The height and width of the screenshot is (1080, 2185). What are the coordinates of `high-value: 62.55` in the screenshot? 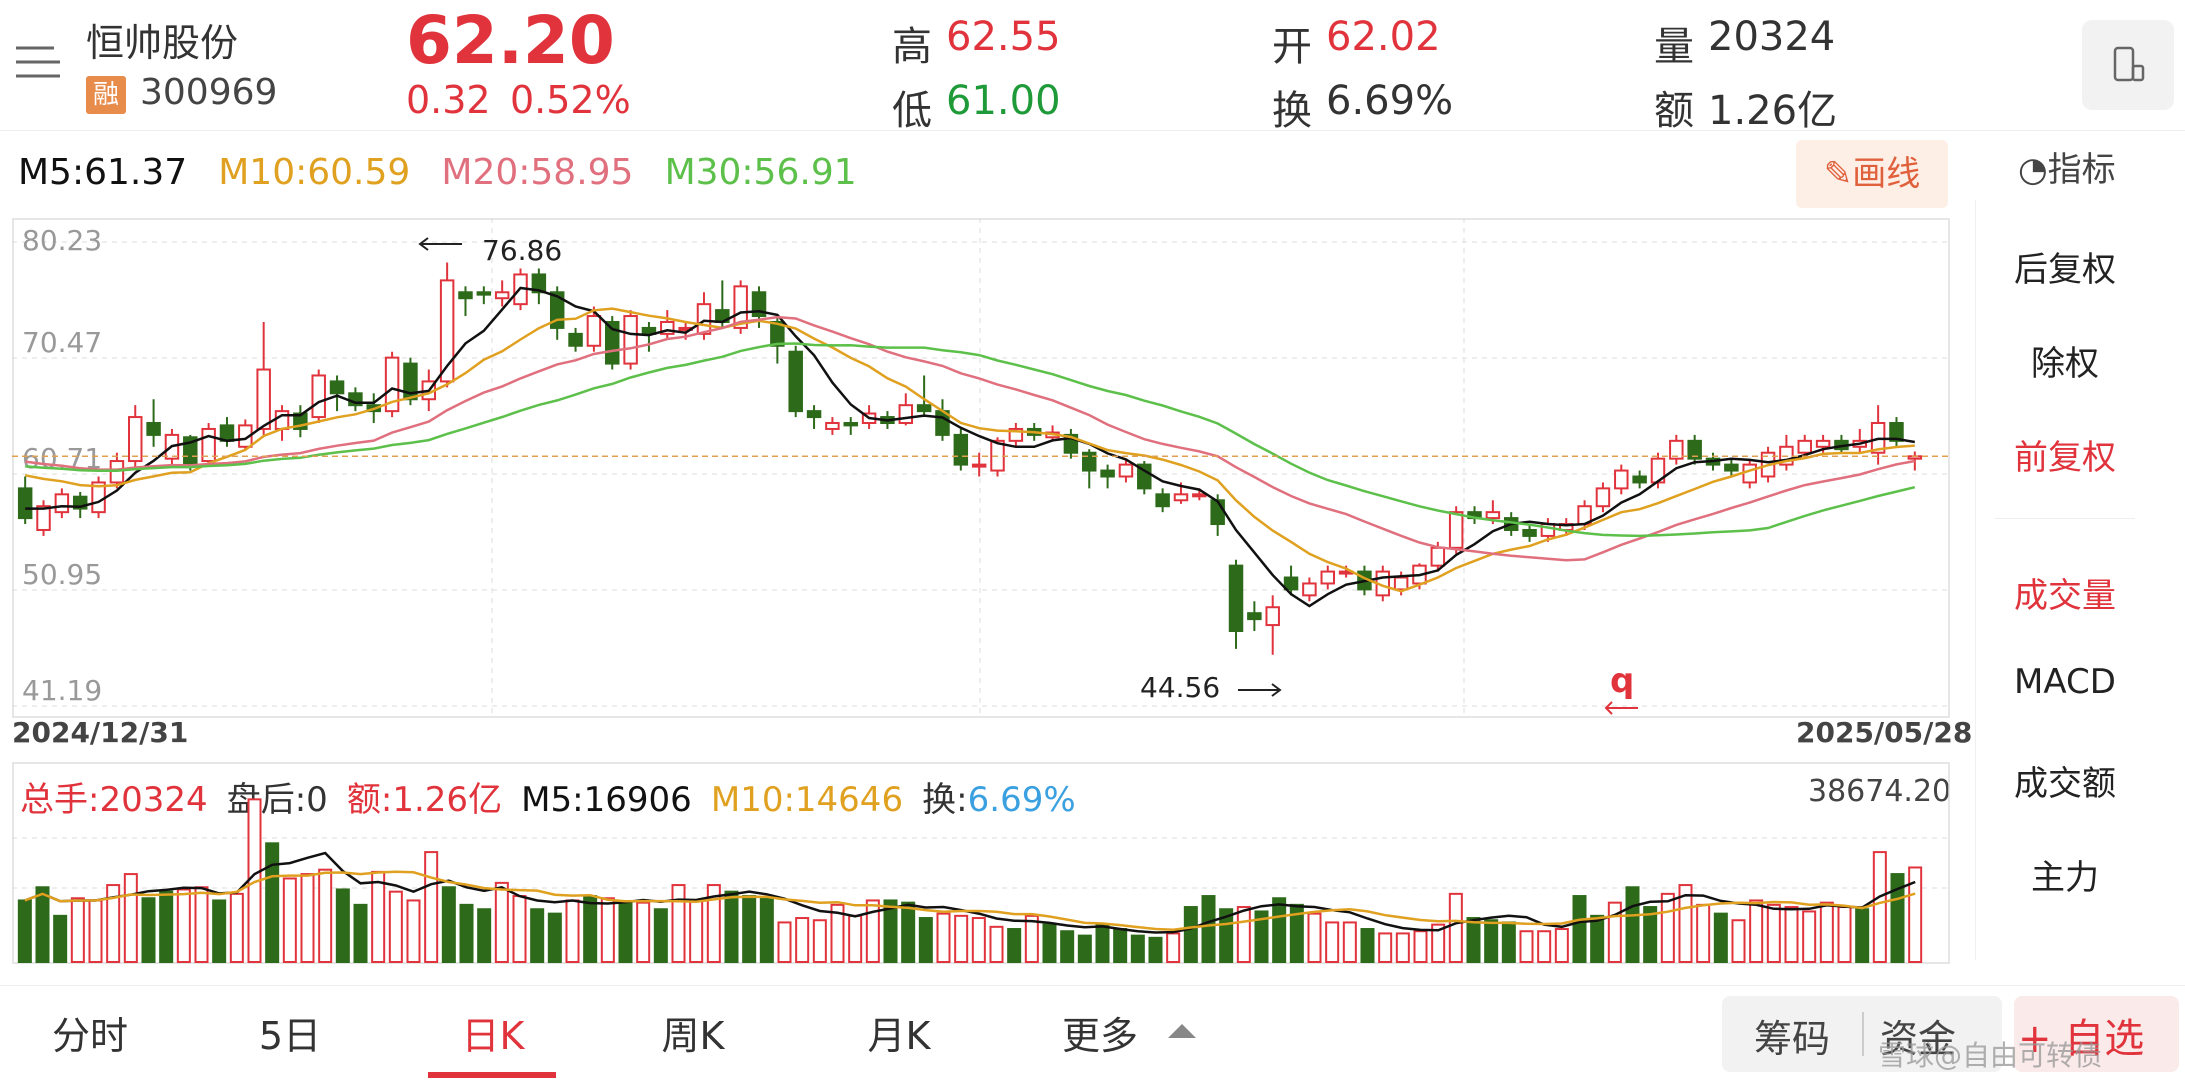 It's located at (1003, 37).